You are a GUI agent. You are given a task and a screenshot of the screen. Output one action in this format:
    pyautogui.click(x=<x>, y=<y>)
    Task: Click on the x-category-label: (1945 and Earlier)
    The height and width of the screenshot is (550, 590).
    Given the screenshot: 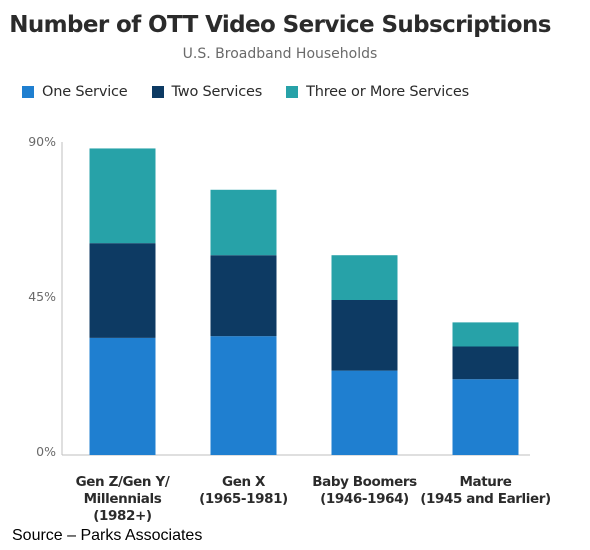 What is the action you would take?
    pyautogui.click(x=485, y=499)
    